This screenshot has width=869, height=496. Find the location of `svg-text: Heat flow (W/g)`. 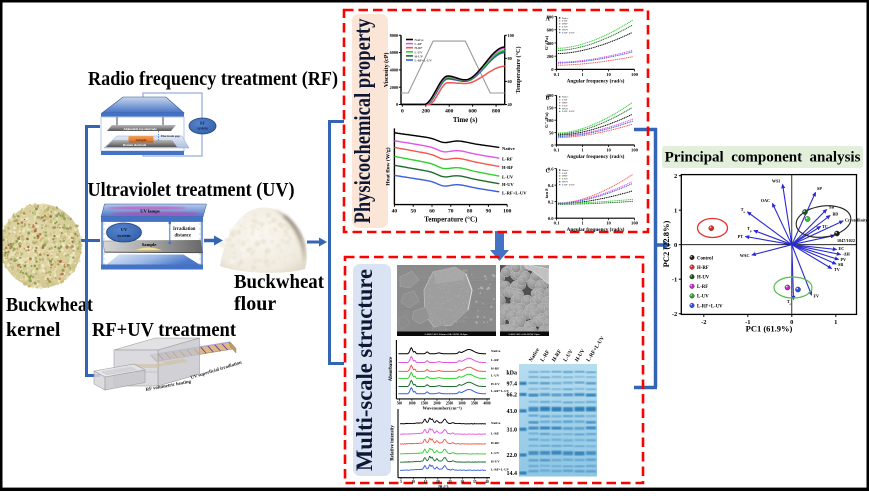

svg-text: Heat flow (W/g) is located at coordinates (387, 166).